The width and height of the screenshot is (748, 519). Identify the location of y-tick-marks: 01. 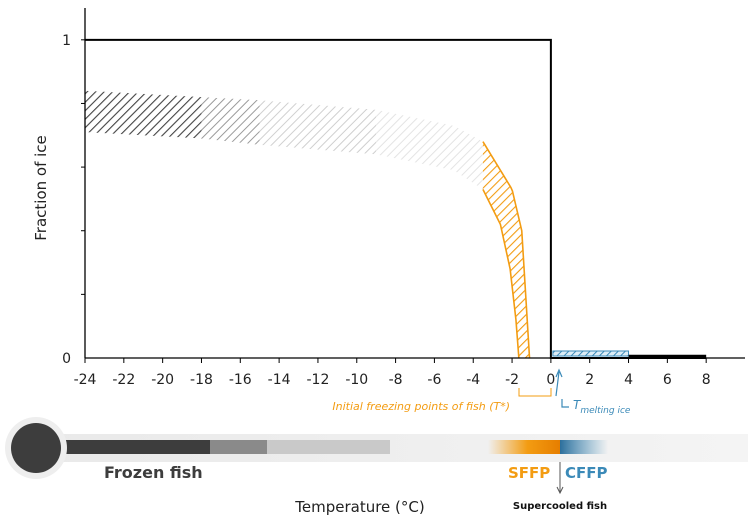
(73, 200).